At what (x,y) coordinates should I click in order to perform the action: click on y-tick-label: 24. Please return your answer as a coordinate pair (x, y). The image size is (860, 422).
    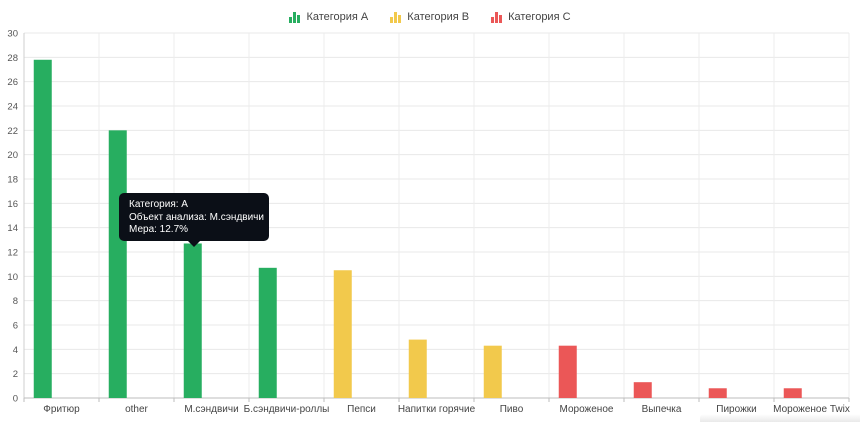
    Looking at the image, I should click on (12, 107).